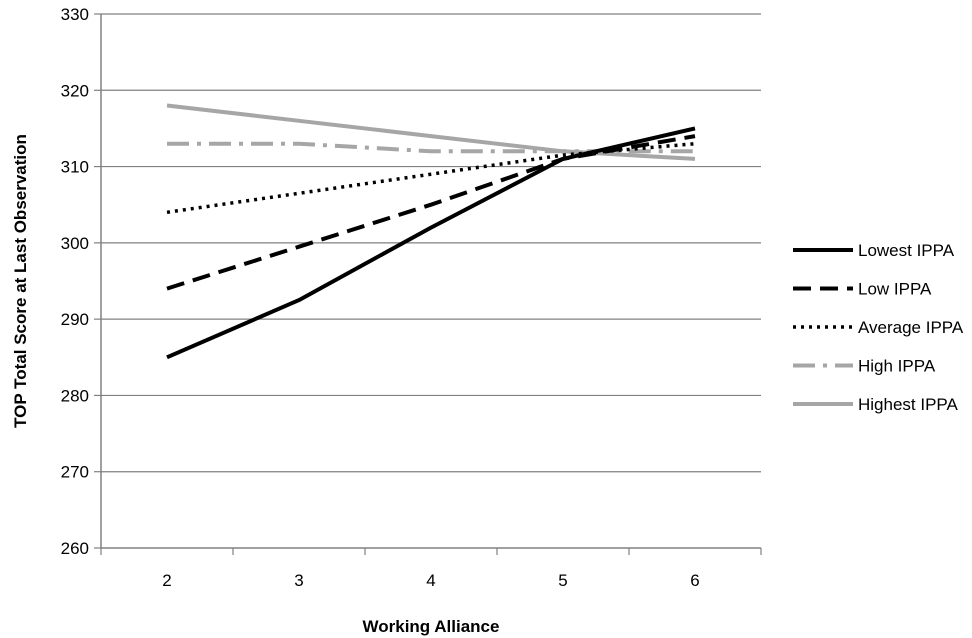 The width and height of the screenshot is (972, 638). Describe the element at coordinates (75, 395) in the screenshot. I see `y-tick-label: 280` at that location.